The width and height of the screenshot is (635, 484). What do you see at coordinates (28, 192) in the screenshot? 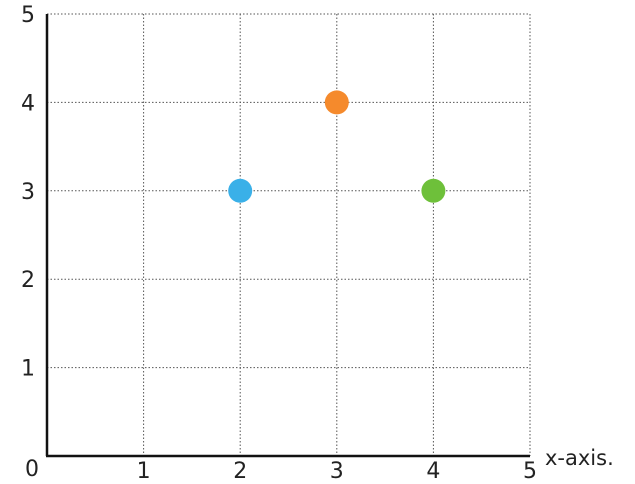
I see `y-tick-label: 3` at bounding box center [28, 192].